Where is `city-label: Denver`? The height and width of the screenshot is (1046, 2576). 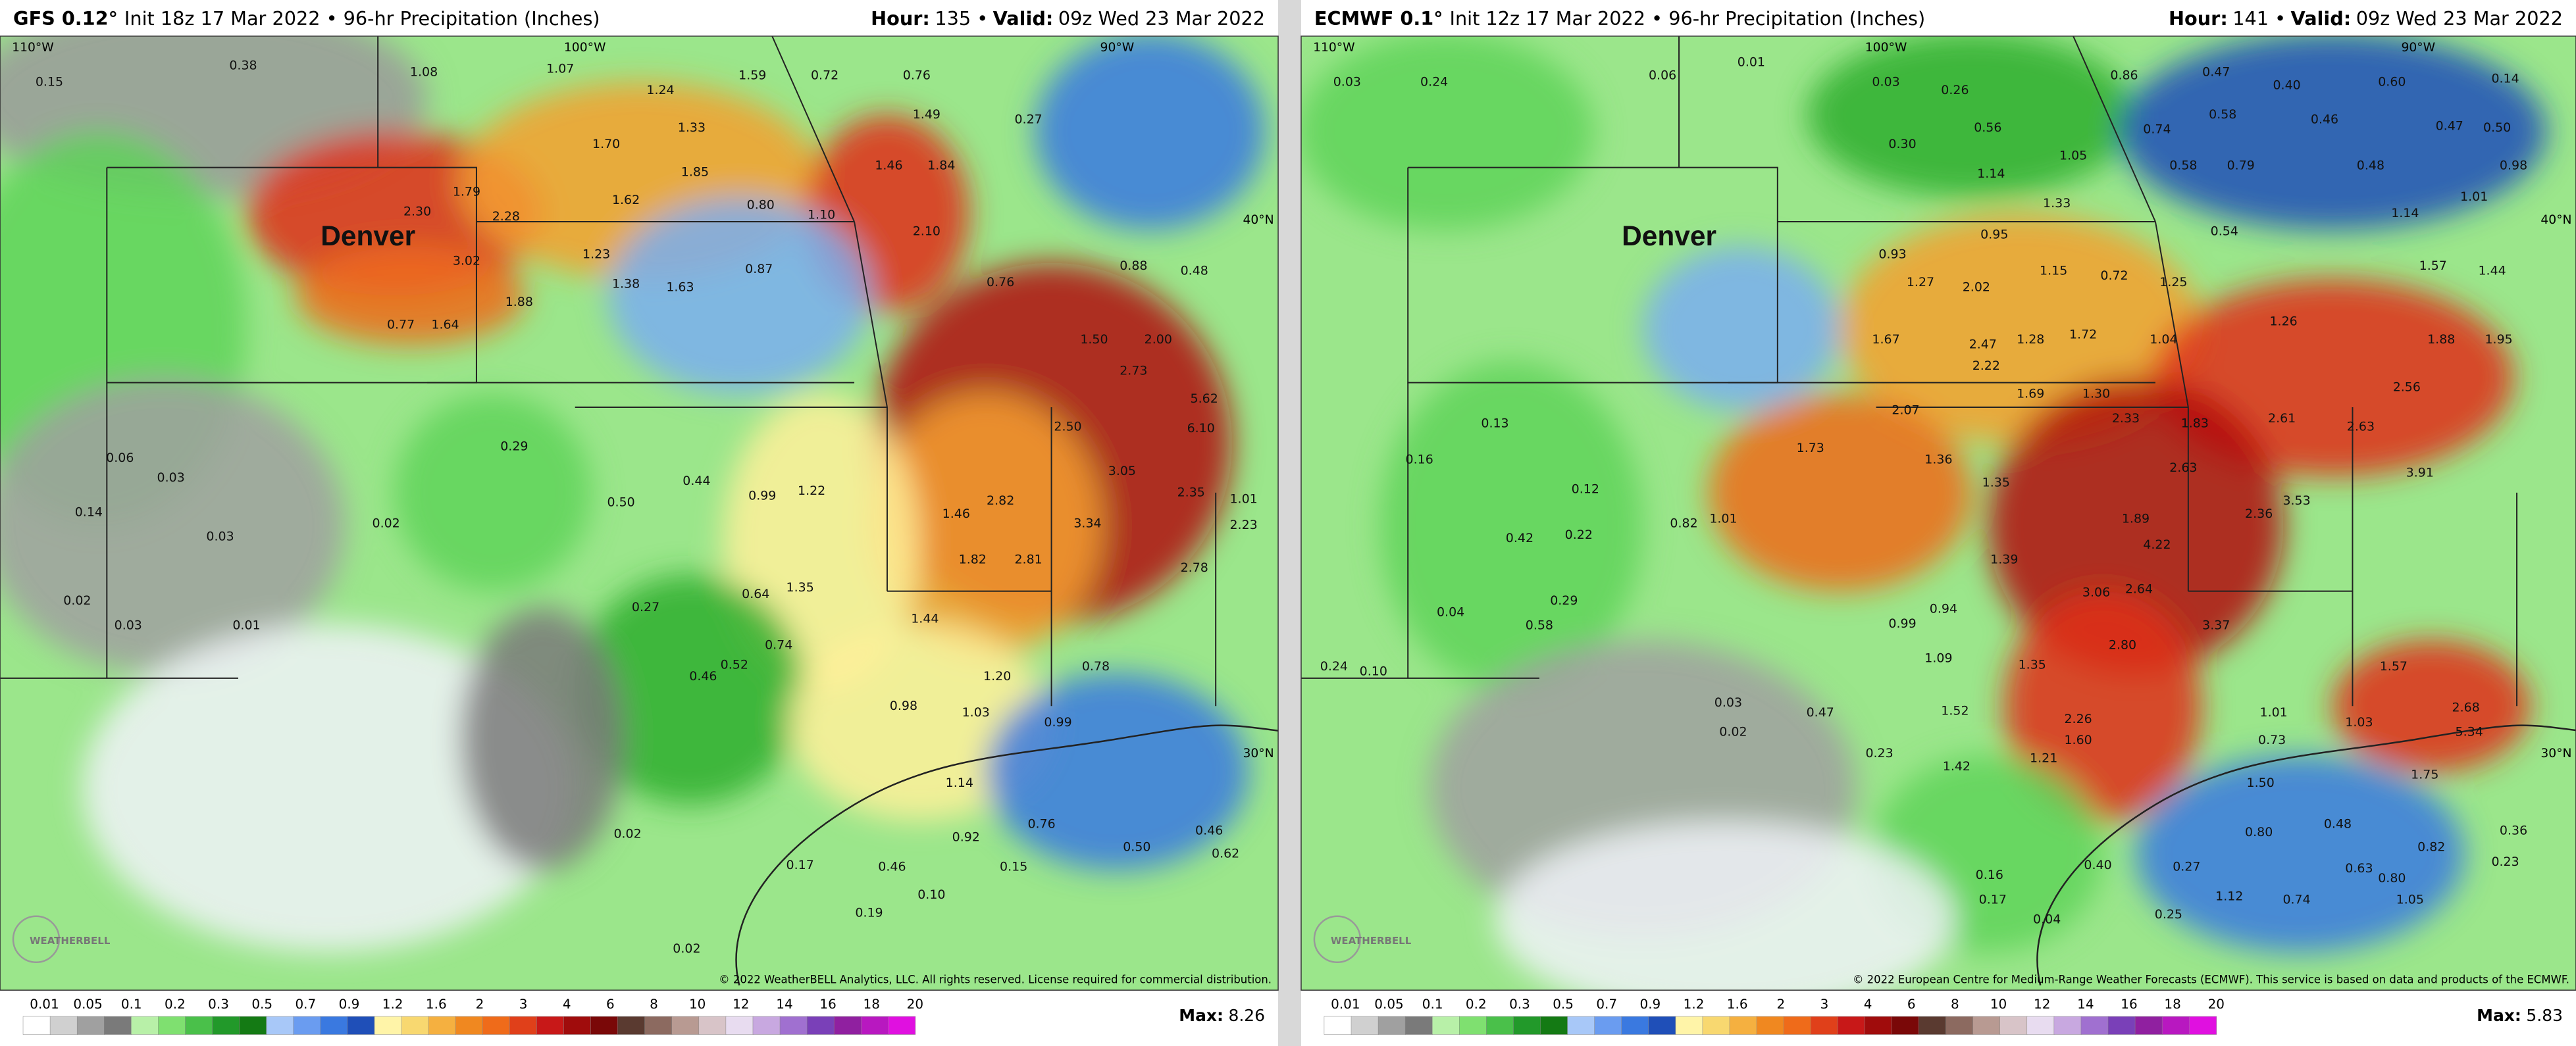
city-label: Denver is located at coordinates (368, 235).